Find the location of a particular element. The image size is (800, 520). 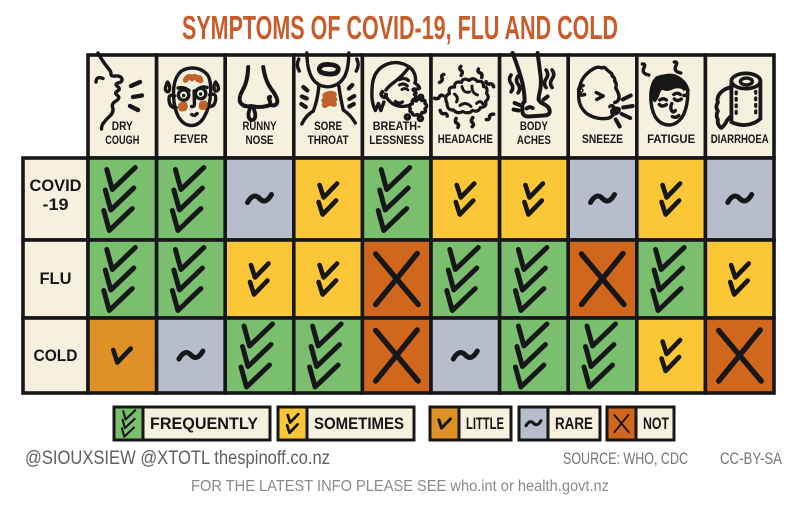

svg-text: NOSE is located at coordinates (260, 140).